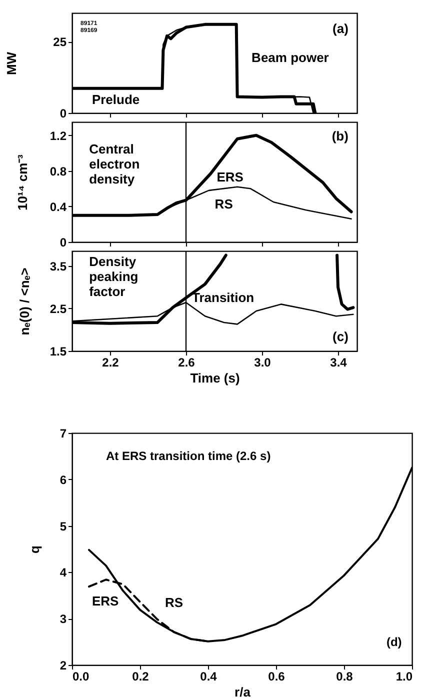 The height and width of the screenshot is (698, 430). I want to click on y-axis-title: MW, so click(12, 63).